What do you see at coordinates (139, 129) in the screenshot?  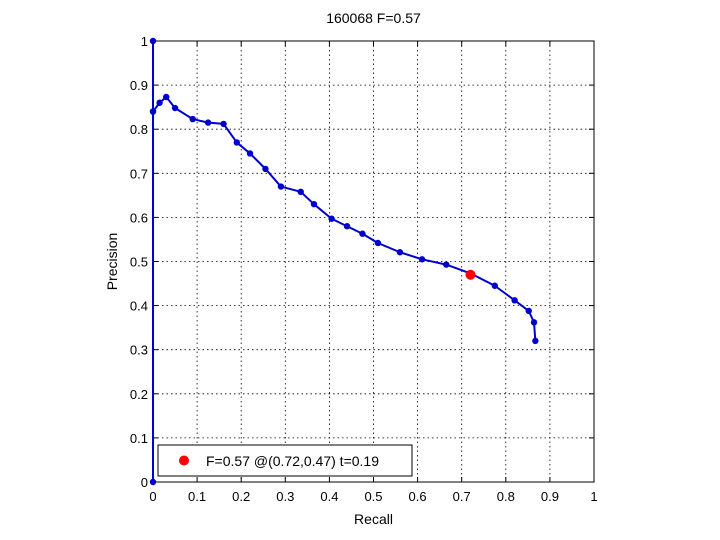 I see `y-tick-label: 0.8` at bounding box center [139, 129].